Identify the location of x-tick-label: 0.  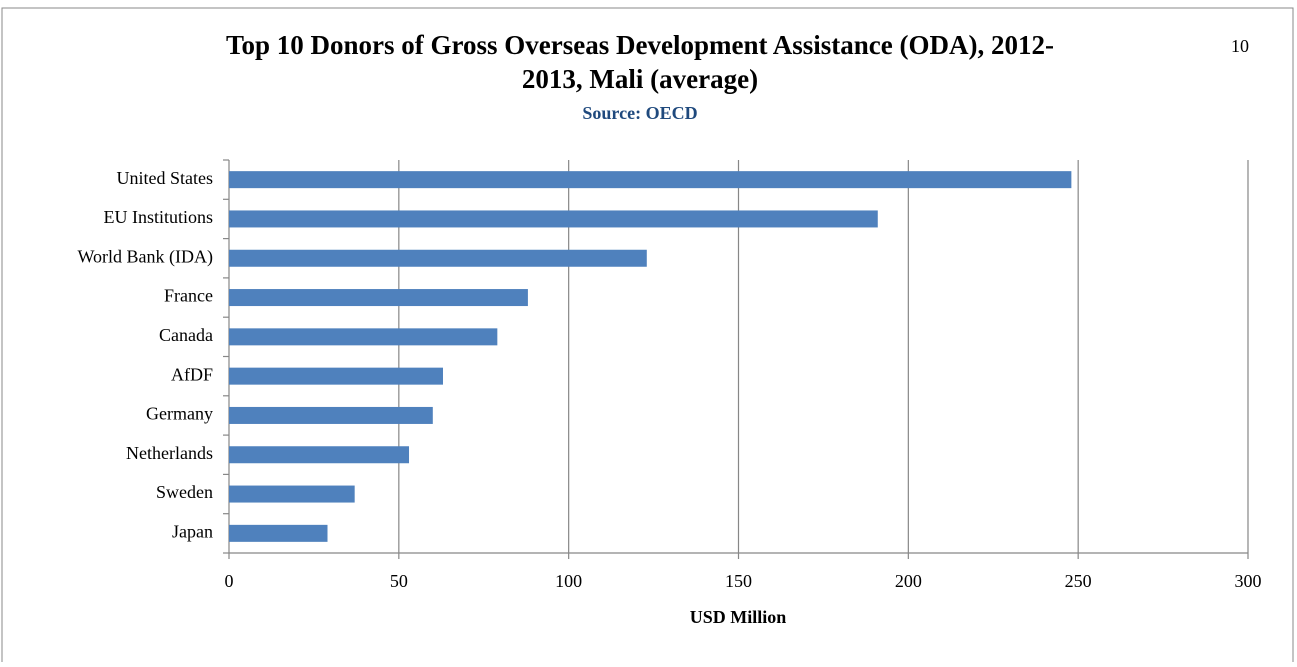
(229, 581).